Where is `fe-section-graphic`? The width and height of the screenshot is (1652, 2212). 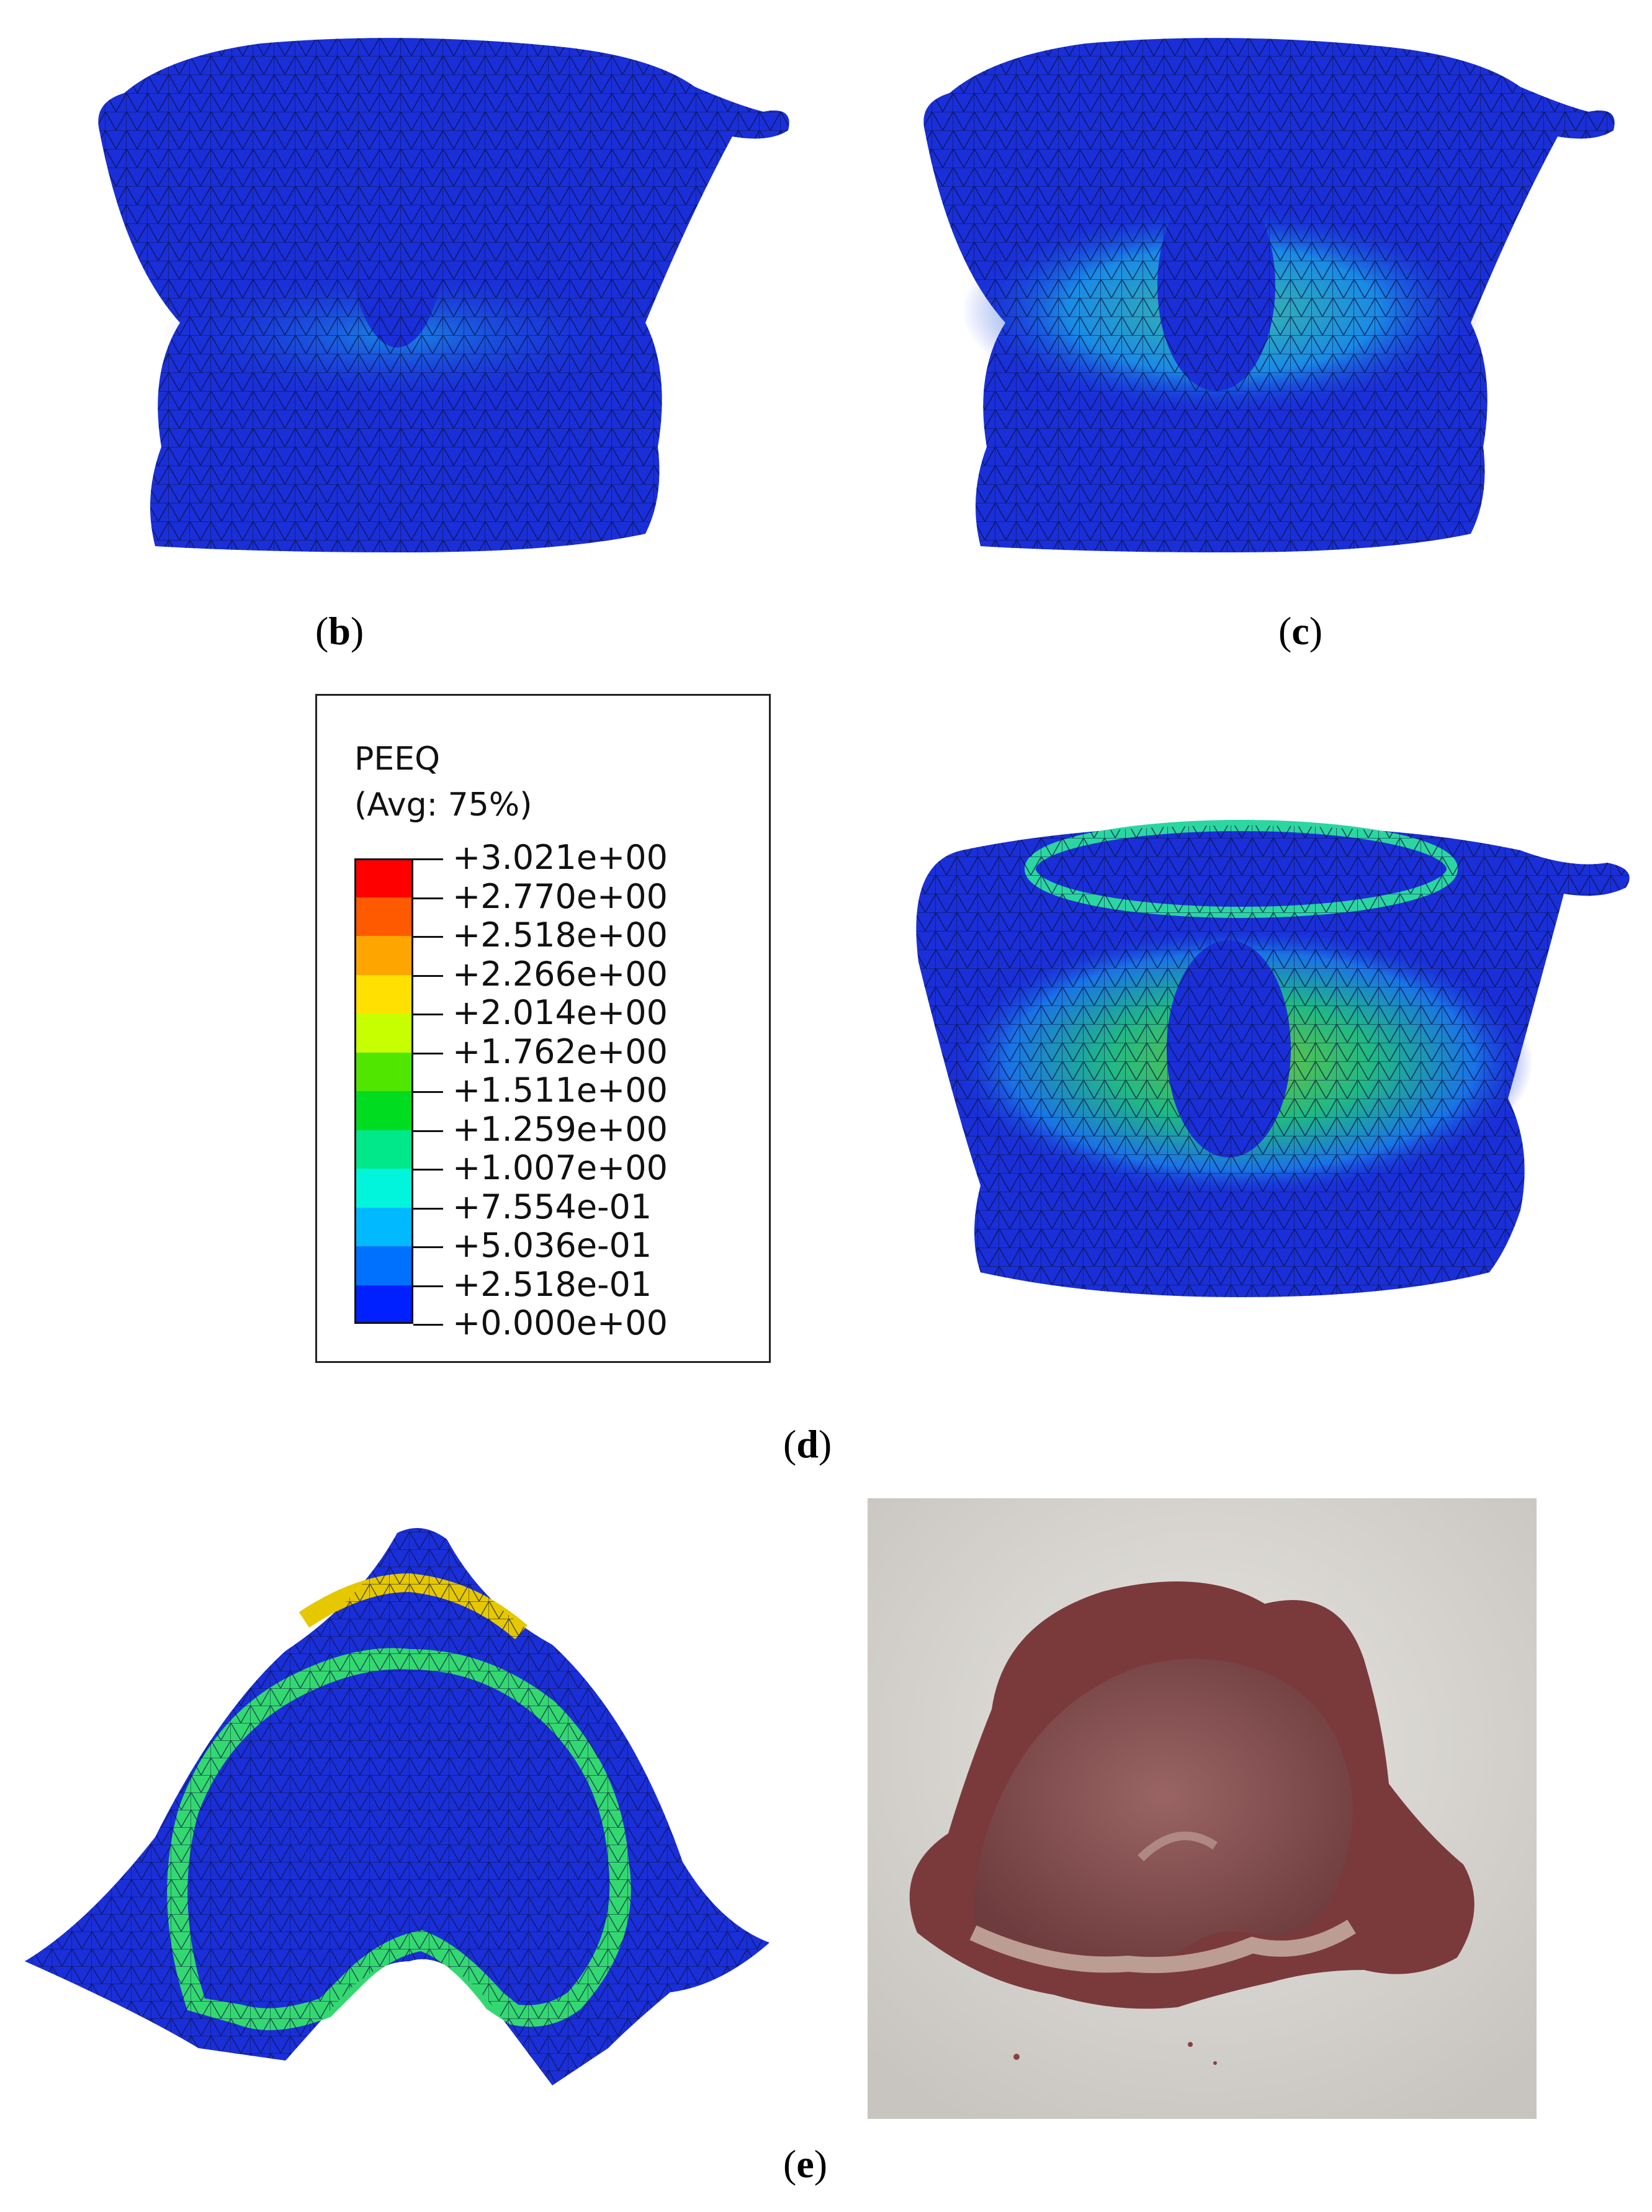
fe-section-graphic is located at coordinates (397, 1806).